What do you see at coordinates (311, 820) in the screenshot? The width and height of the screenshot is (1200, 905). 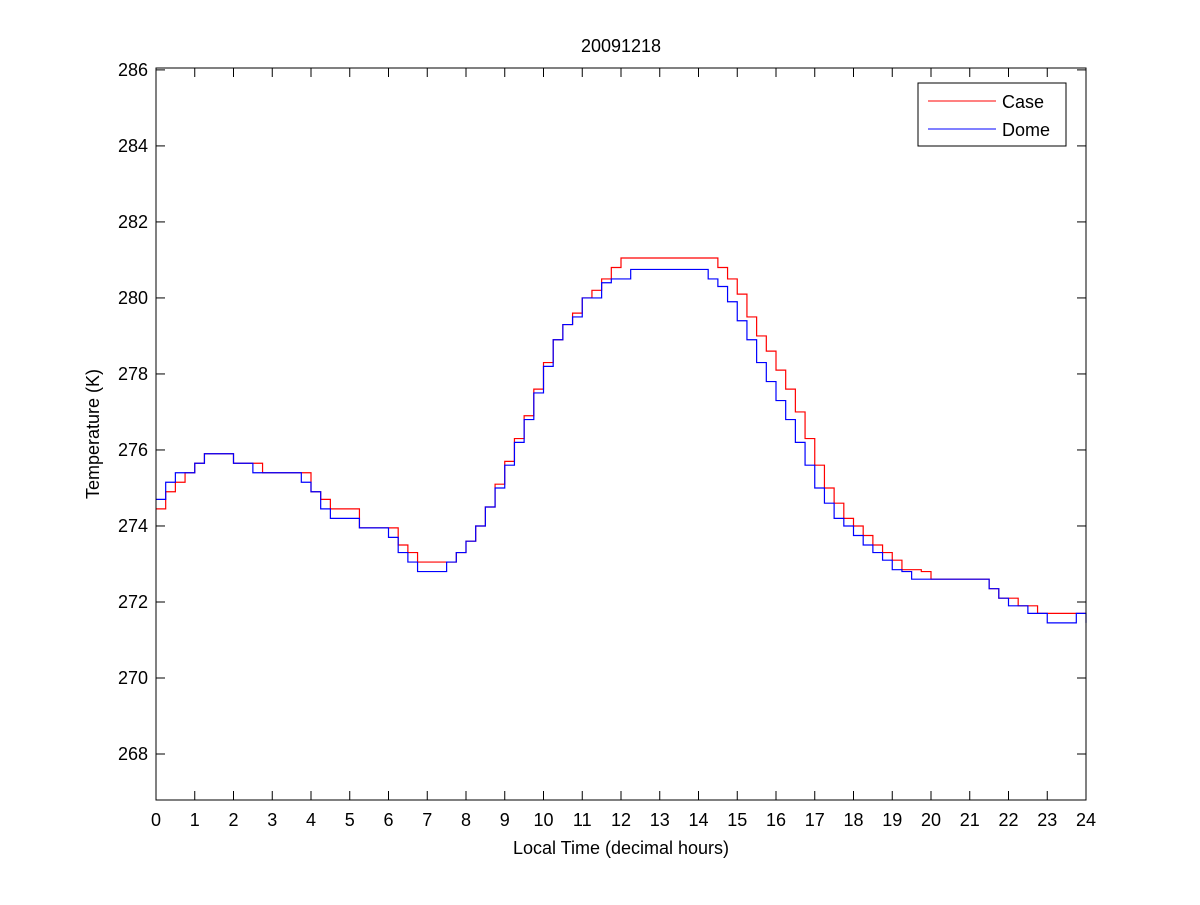 I see `x-tick-label: 4` at bounding box center [311, 820].